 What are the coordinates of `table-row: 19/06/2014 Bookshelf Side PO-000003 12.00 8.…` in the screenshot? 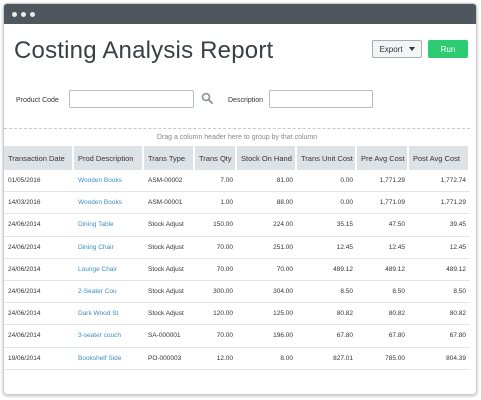 It's located at (237, 359).